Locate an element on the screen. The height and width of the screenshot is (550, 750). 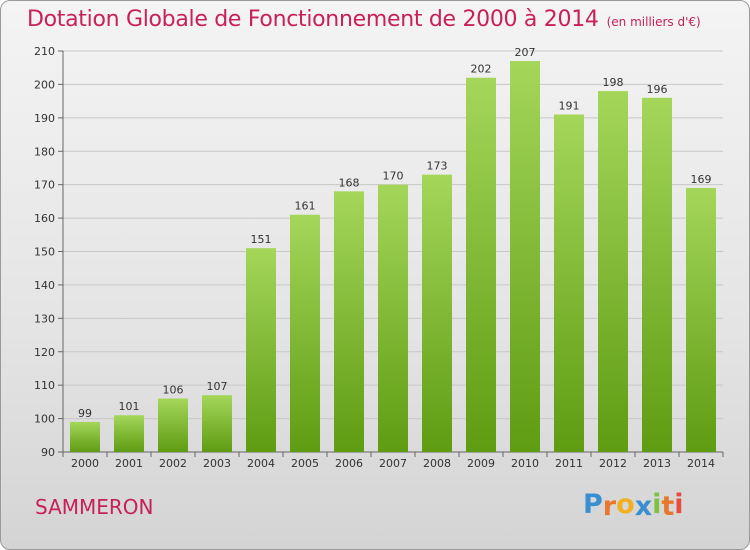
bar-2001 is located at coordinates (129, 433).